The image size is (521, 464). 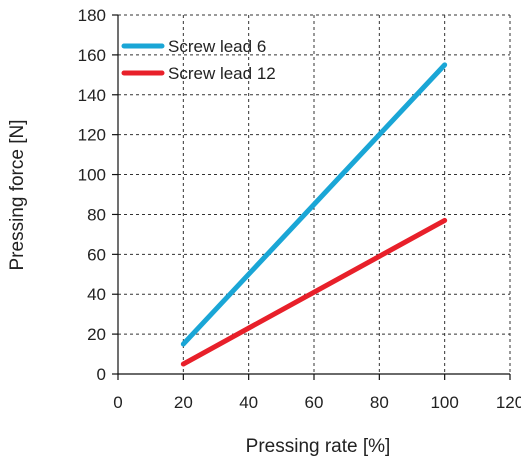 I want to click on x-tick-label: 100, so click(x=444, y=402).